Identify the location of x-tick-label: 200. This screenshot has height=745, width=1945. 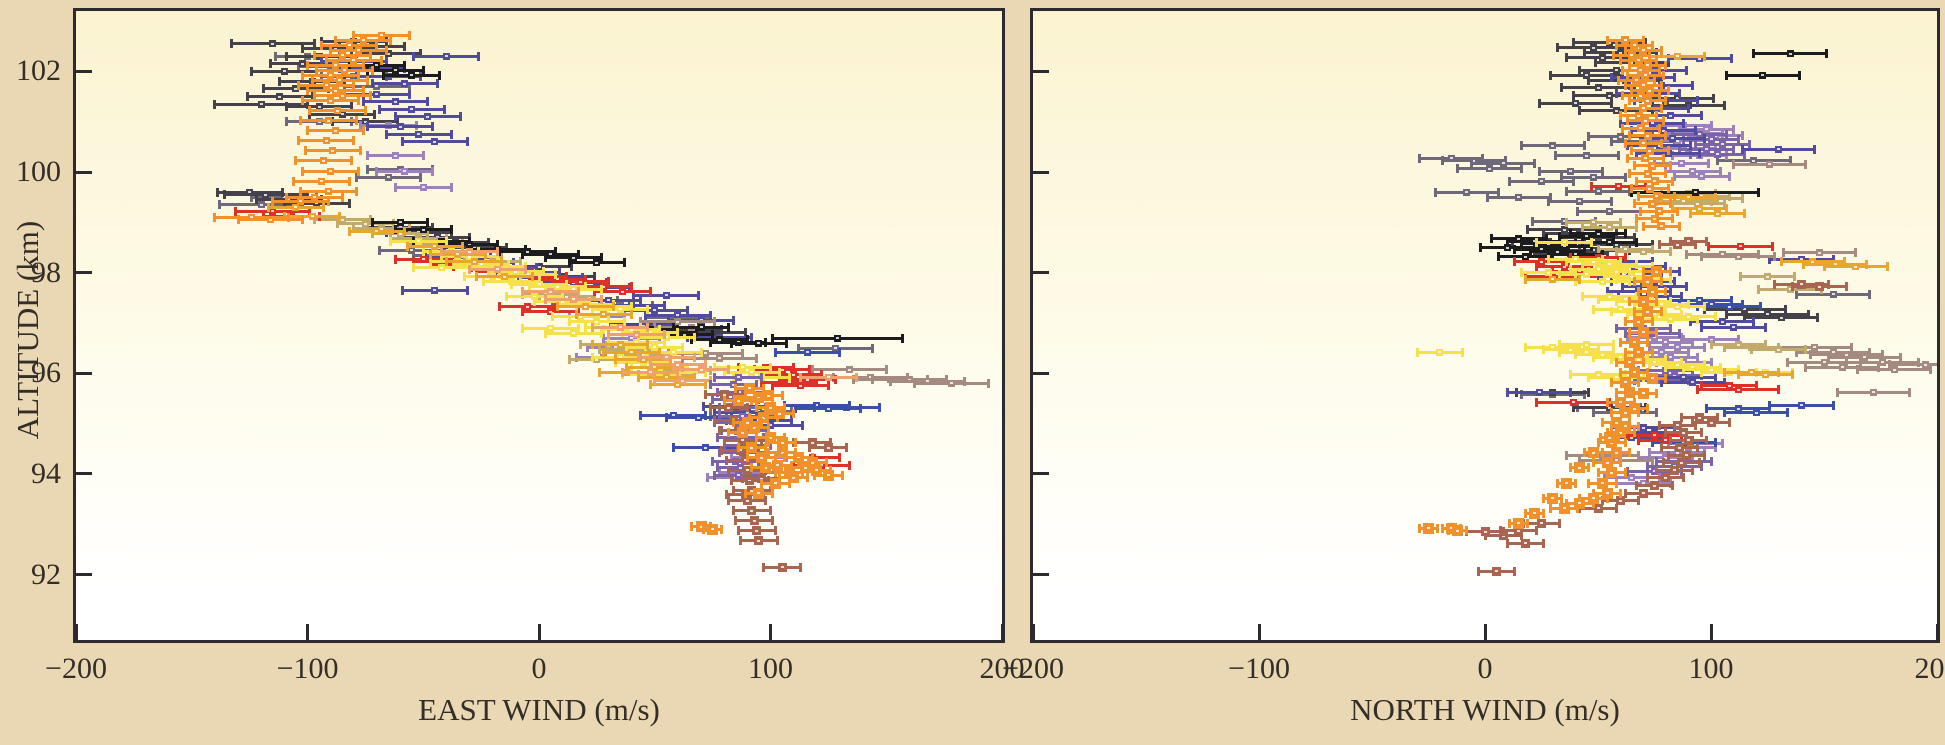
(1929, 668).